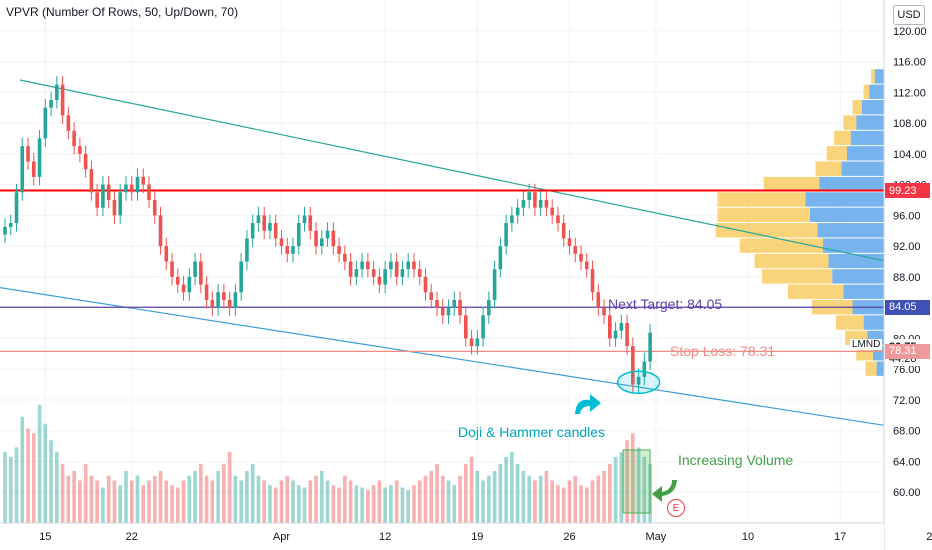 This screenshot has height=550, width=932. What do you see at coordinates (442, 536) in the screenshot?
I see `time-axis-bg` at bounding box center [442, 536].